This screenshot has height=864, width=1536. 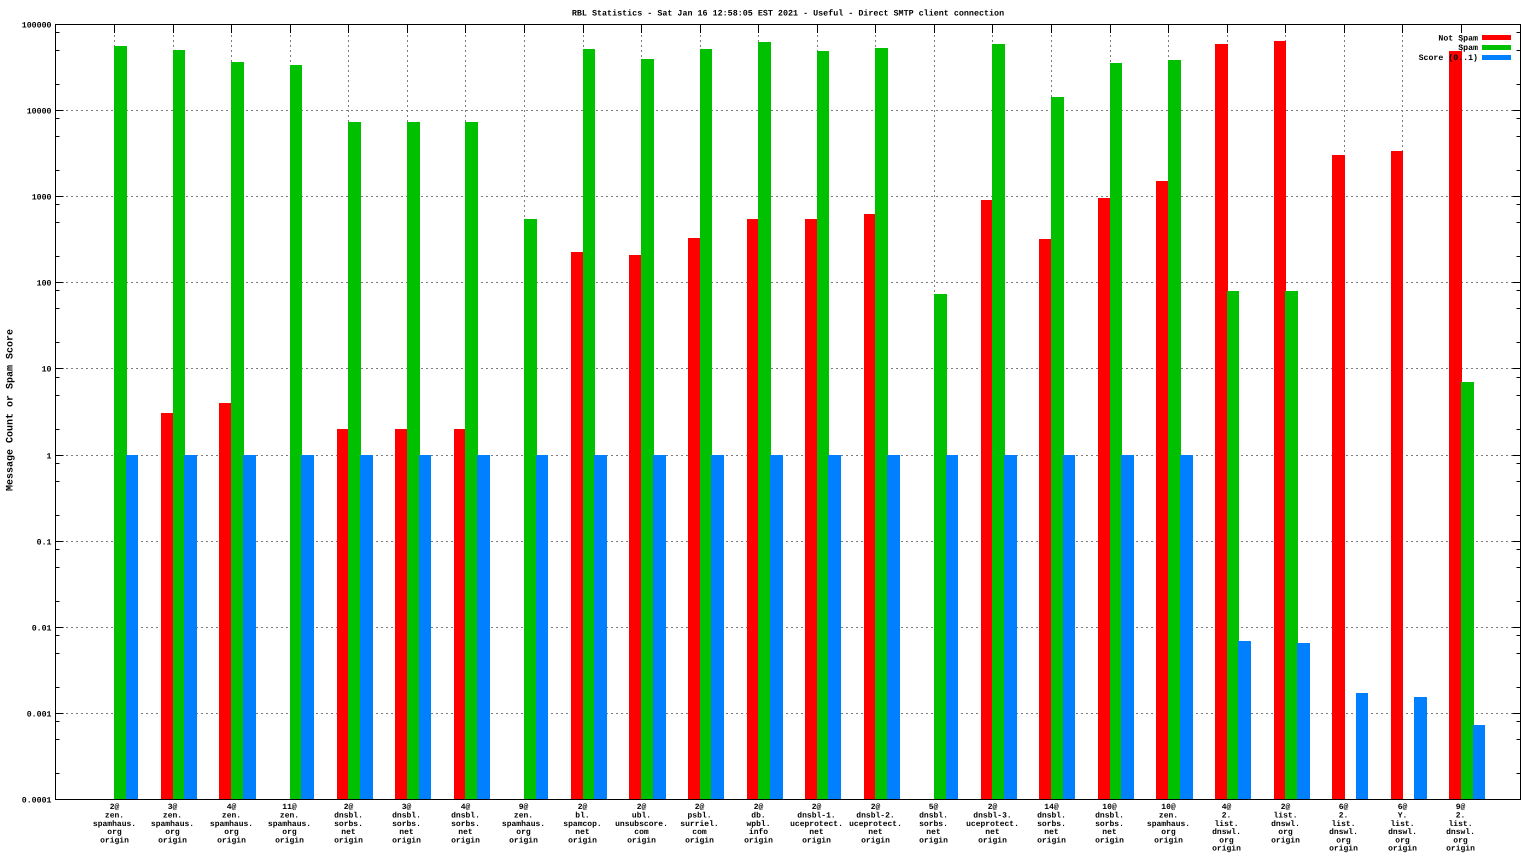 What do you see at coordinates (934, 807) in the screenshot?
I see `svg-text: 5@` at bounding box center [934, 807].